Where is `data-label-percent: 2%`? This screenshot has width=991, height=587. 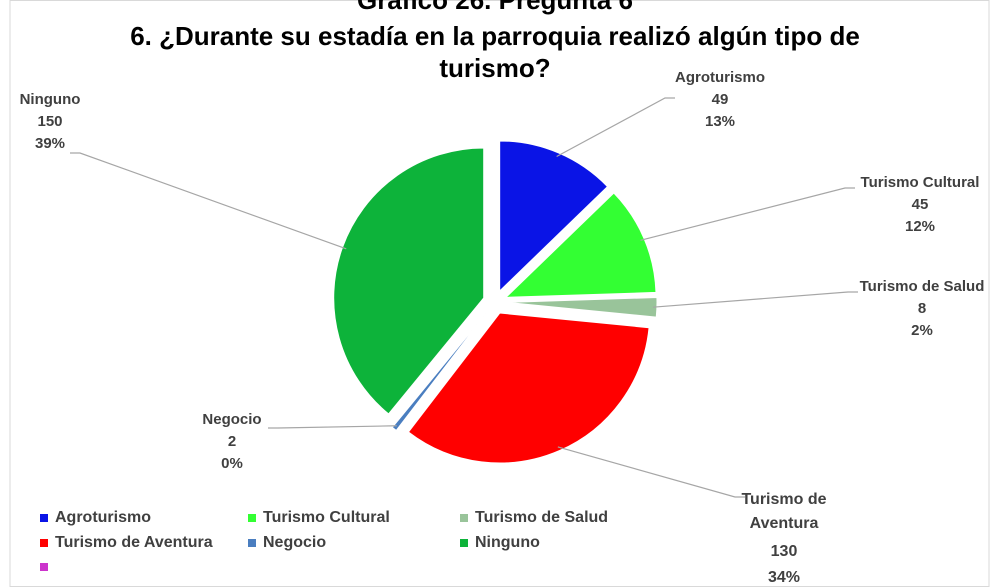
data-label-percent: 2% is located at coordinates (922, 330).